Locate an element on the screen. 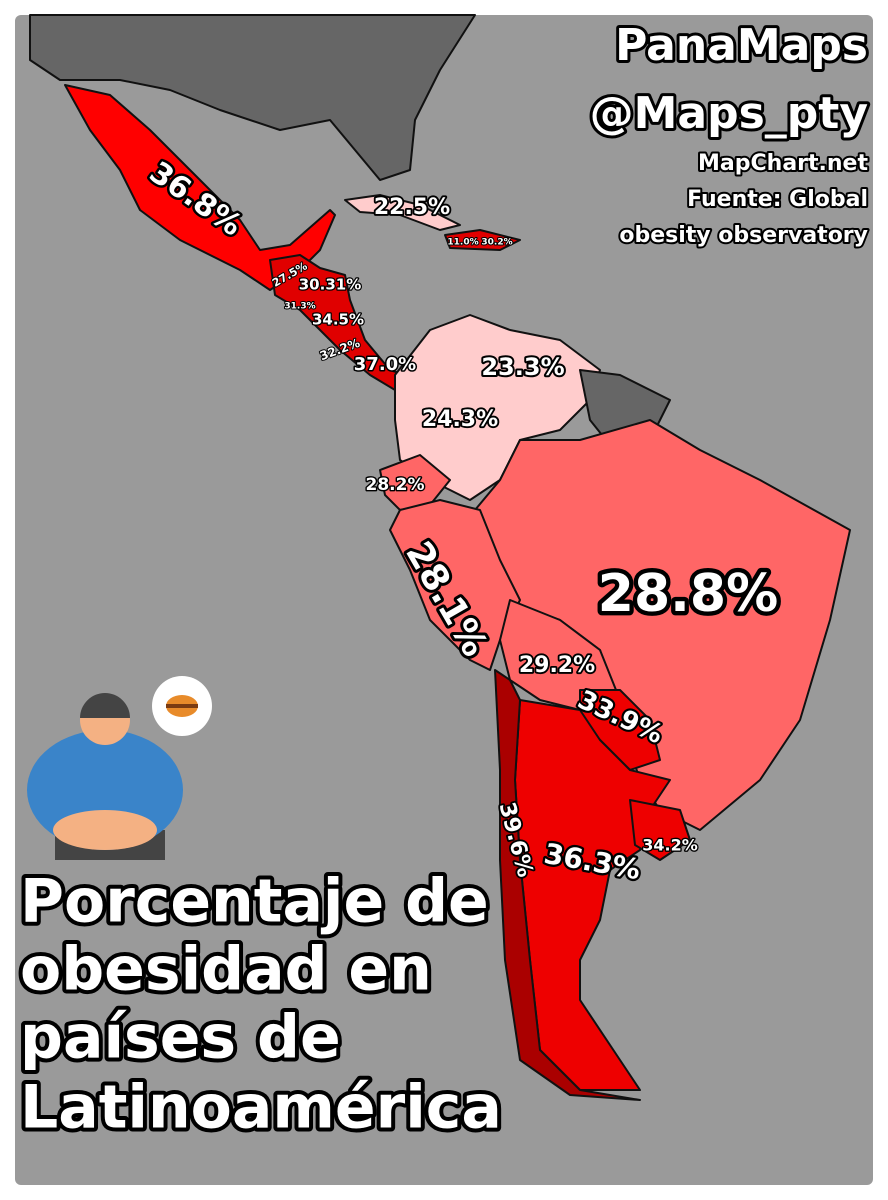  region-label: 11.0% is located at coordinates (462, 243).